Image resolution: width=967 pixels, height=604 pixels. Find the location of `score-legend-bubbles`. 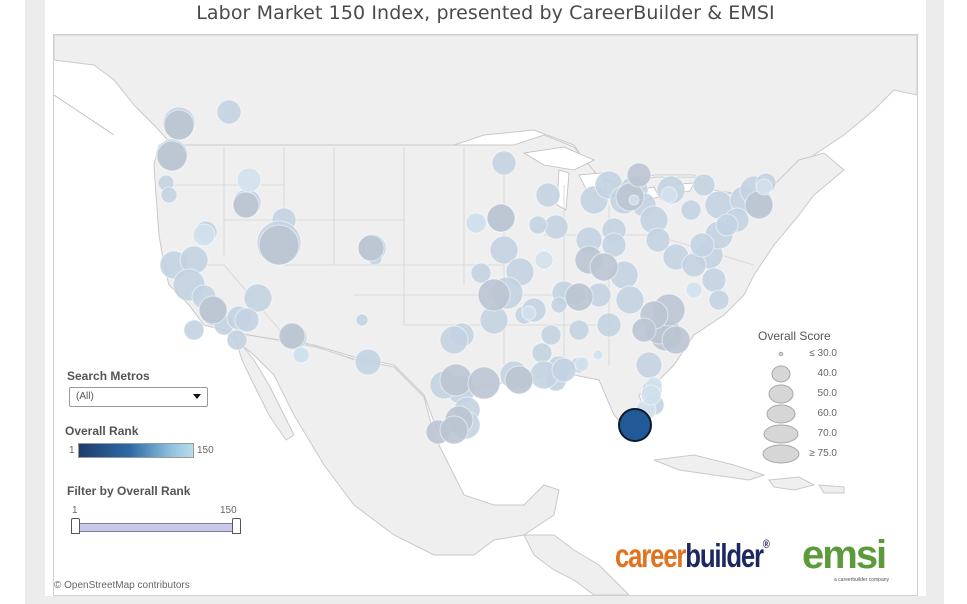

score-legend-bubbles is located at coordinates (781, 407).